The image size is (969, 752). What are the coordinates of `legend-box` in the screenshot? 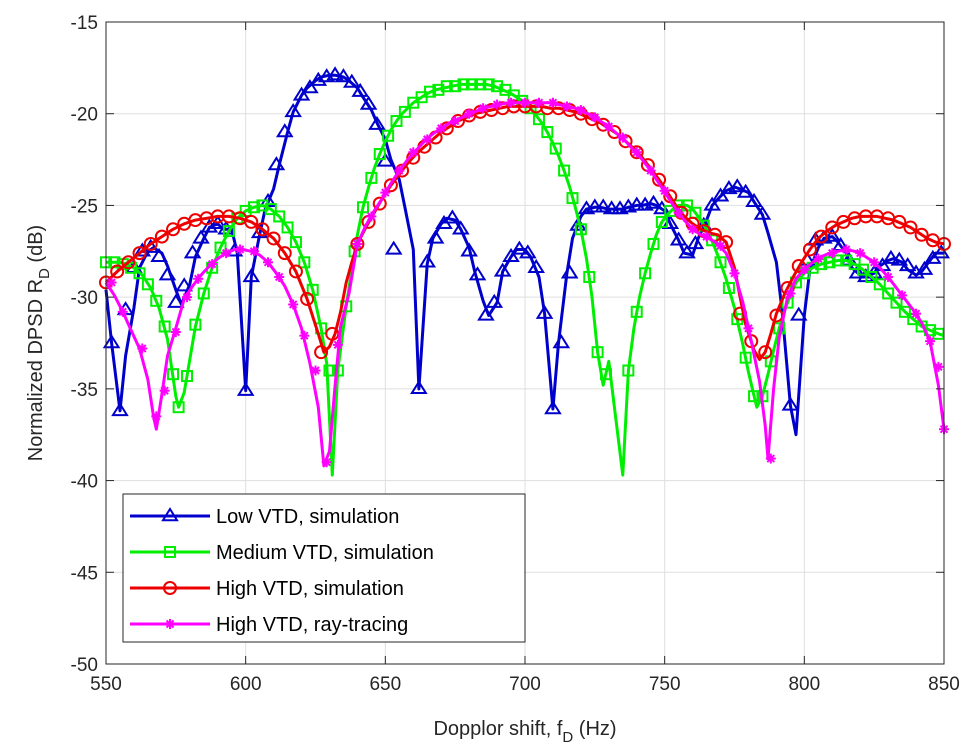 It's located at (324, 568).